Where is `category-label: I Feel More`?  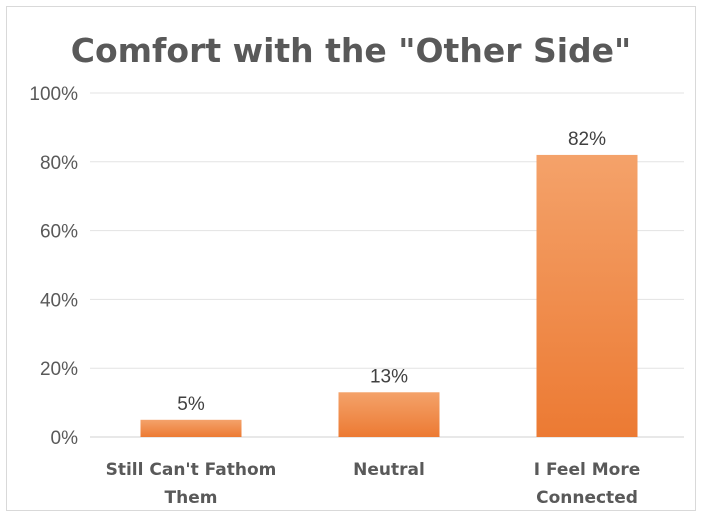
category-label: I Feel More is located at coordinates (587, 470).